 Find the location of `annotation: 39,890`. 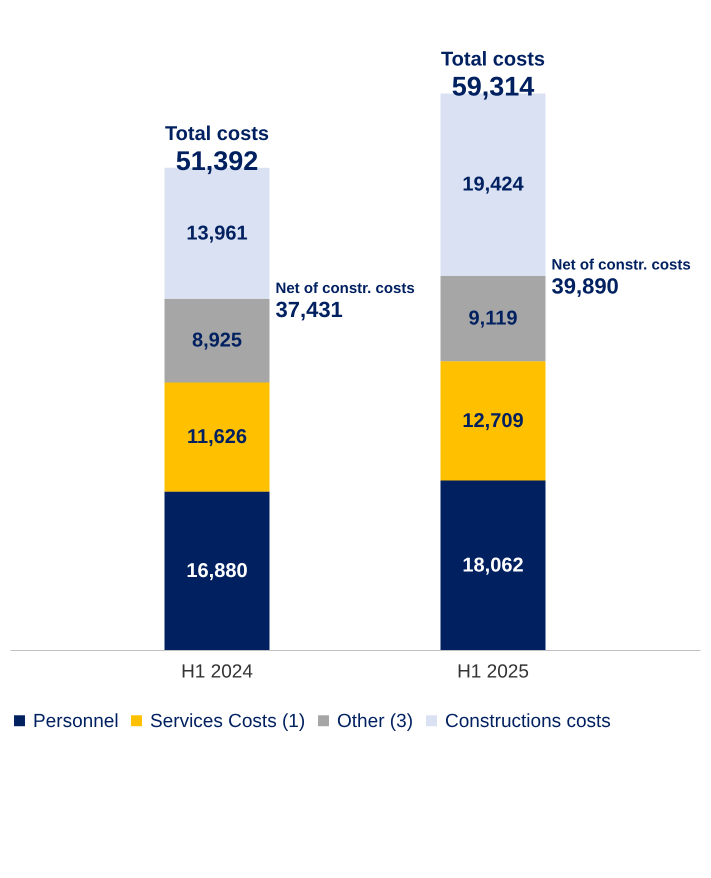

annotation: 39,890 is located at coordinates (585, 286).